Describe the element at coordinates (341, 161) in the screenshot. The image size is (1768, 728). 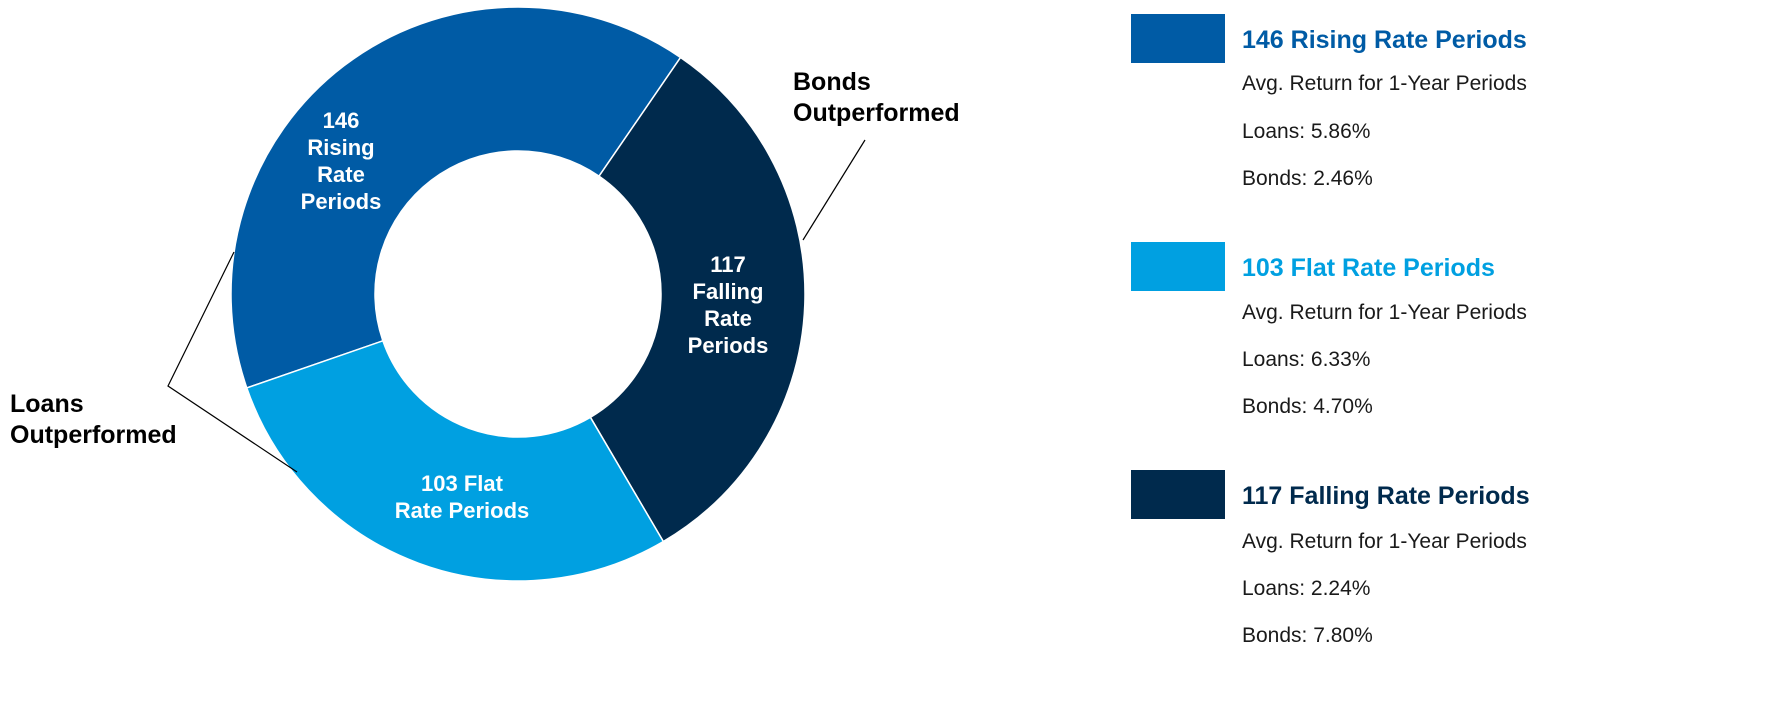
I see `slice-label-rising: 146 Rising Rate Periods` at that location.